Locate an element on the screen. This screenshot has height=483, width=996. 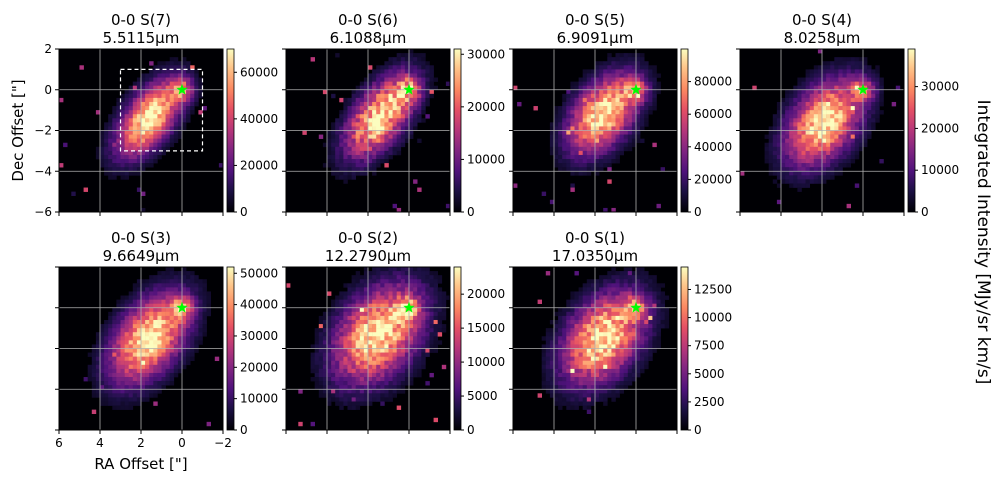
panel-3: 0-0 S(5)6.9091μm 0 20000 40000 60000 80000 is located at coordinates (620, 115).